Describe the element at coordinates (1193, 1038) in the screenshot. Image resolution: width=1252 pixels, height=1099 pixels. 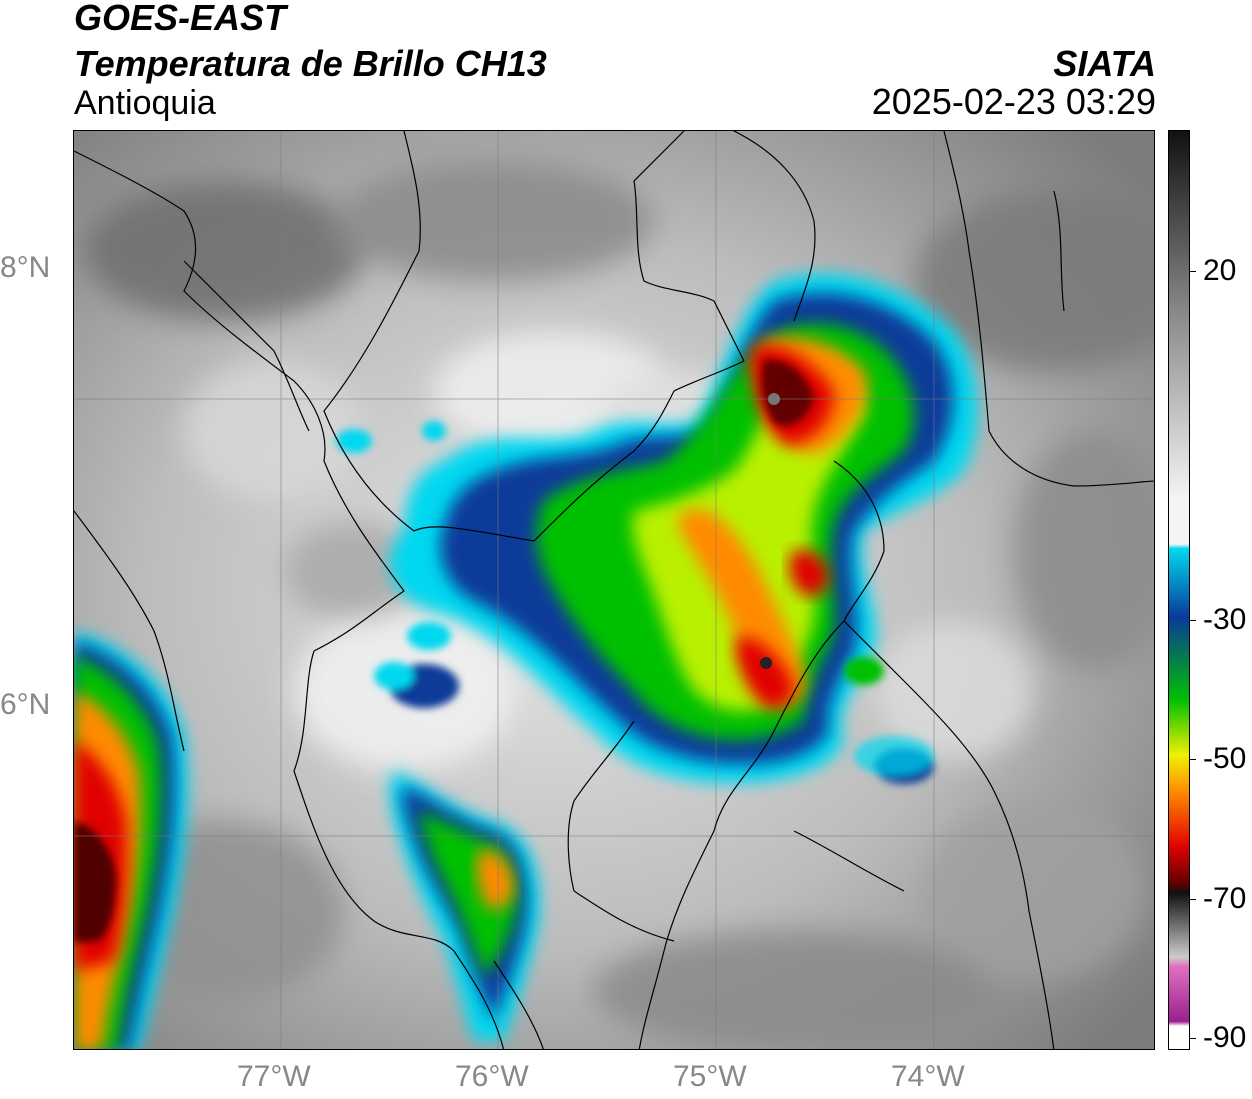
I see `colorbar-tick-minus90` at that location.